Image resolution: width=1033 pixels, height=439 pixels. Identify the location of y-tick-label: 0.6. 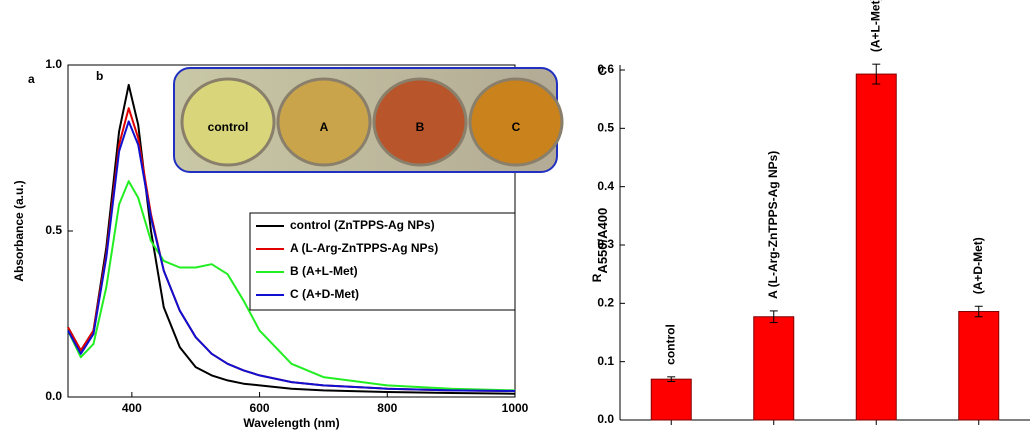
(605, 69).